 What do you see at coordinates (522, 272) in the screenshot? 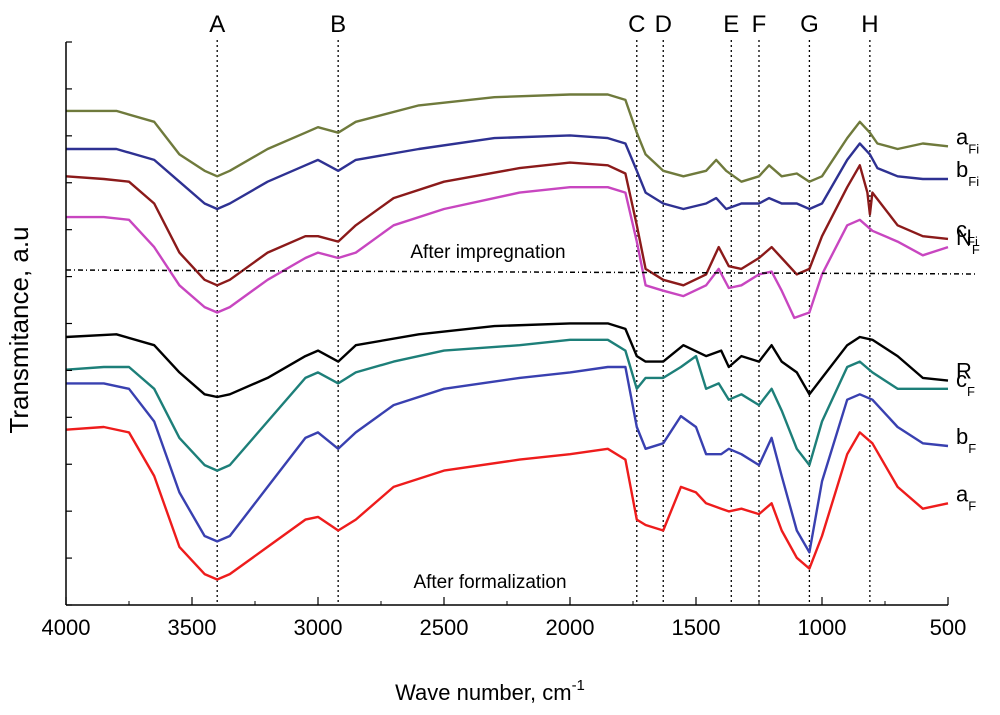
I see `group-separator-line` at bounding box center [522, 272].